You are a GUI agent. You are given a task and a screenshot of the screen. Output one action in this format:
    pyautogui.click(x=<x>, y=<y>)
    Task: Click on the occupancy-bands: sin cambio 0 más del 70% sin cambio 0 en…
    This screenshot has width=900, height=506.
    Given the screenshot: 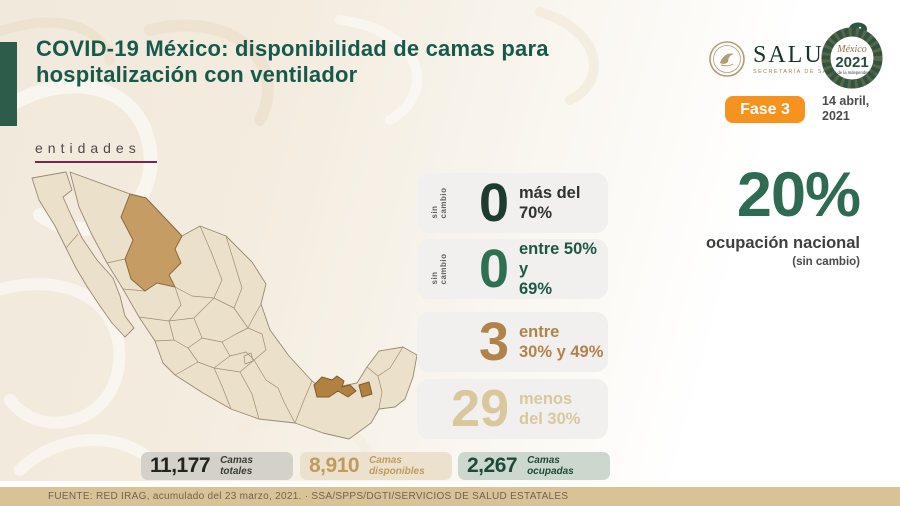 What is the action you would take?
    pyautogui.click(x=512, y=308)
    